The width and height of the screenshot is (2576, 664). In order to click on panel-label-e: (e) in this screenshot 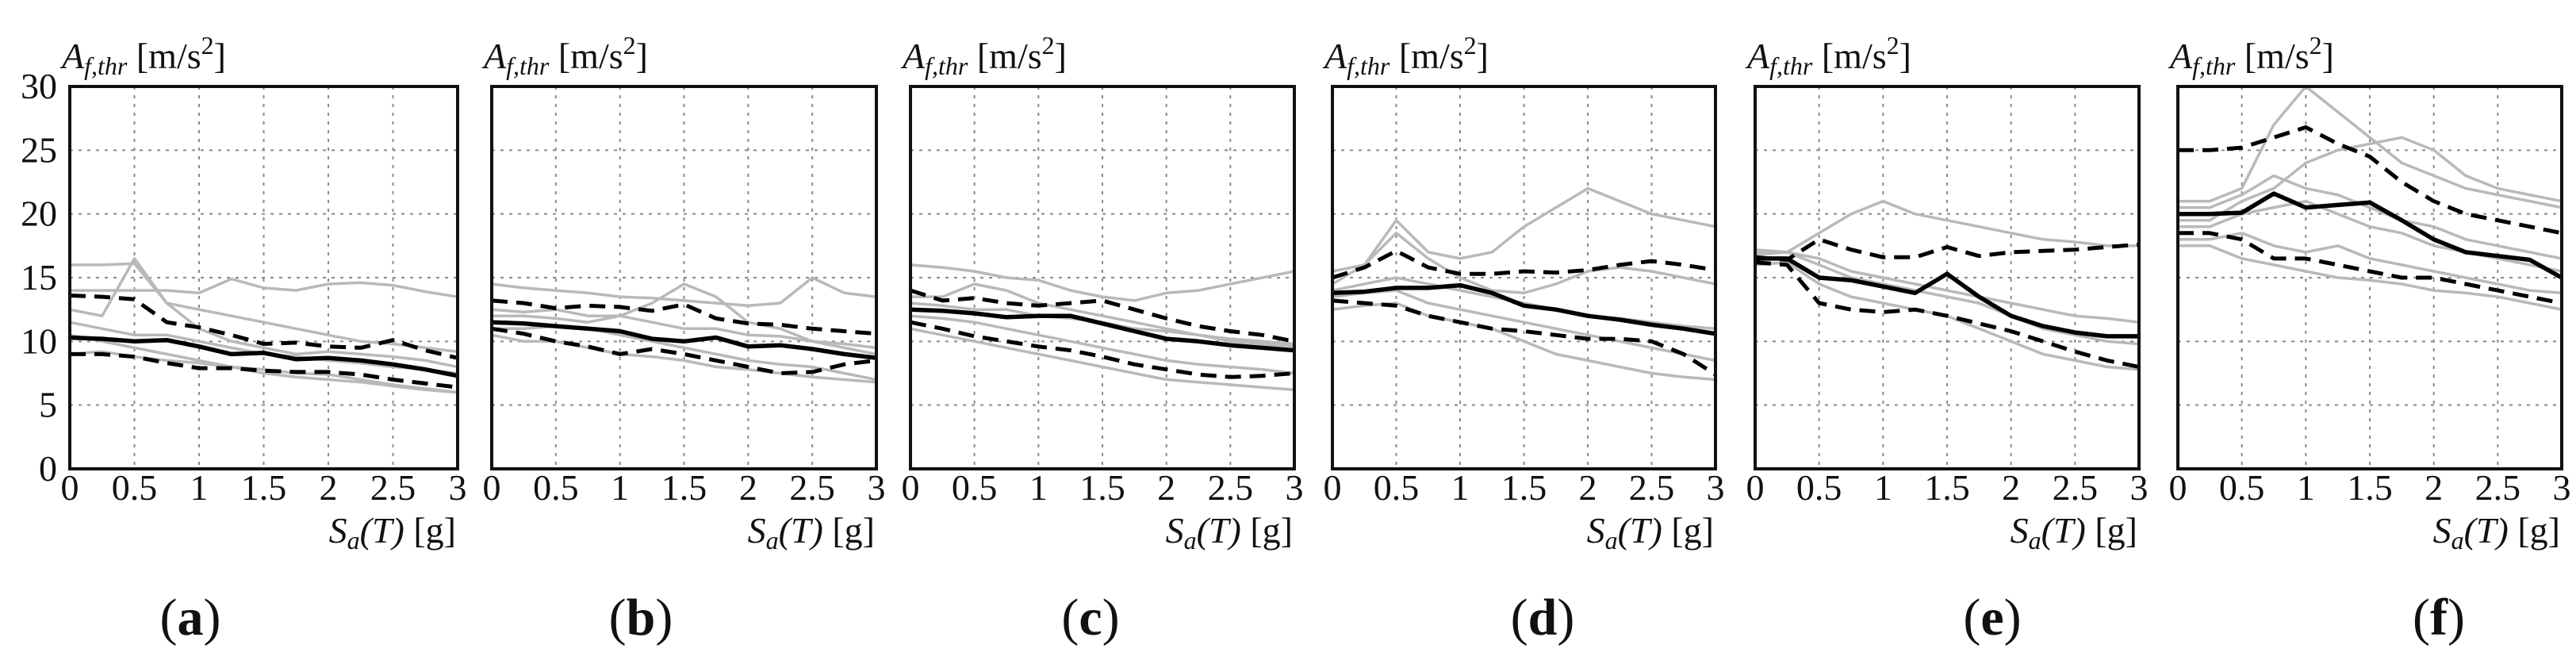, I will do `click(1992, 618)`.